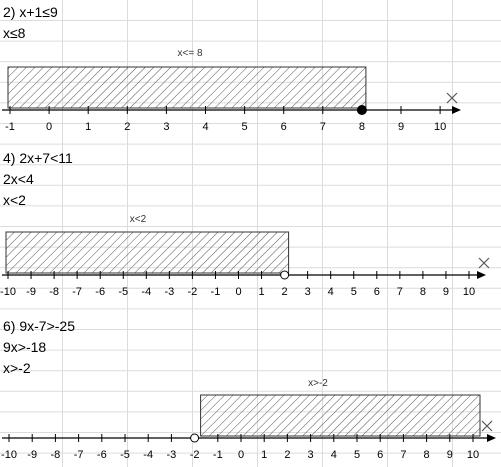  What do you see at coordinates (14, 200) in the screenshot?
I see `equation-line: x<2` at bounding box center [14, 200].